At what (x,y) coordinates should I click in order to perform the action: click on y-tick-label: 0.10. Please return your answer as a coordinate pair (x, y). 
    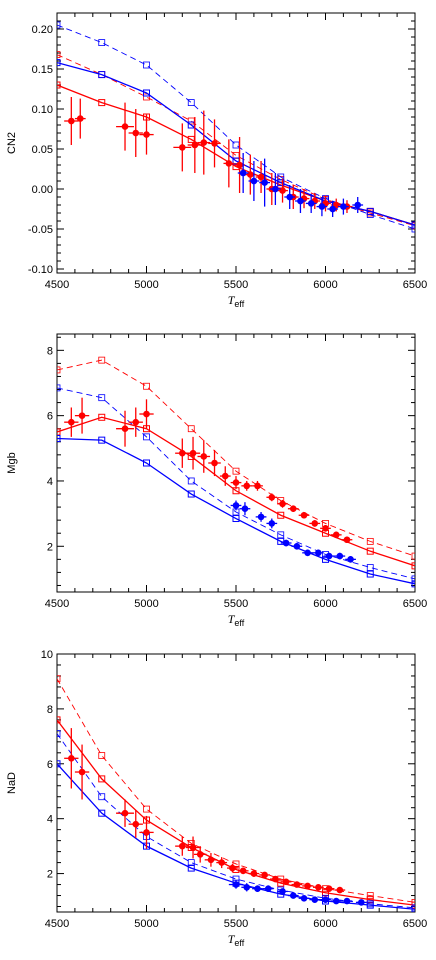
    Looking at the image, I should click on (42, 110).